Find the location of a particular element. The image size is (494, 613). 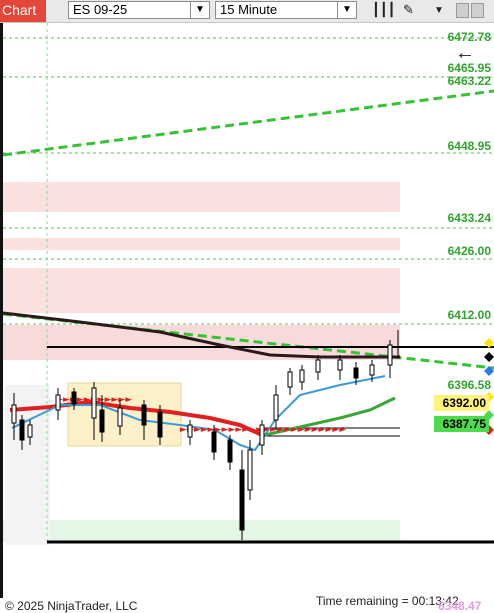

chart-toolbar: Chart ES 09-25 ▼ 15 Minute ▼ ┃┃┃ ✎ ▼ is located at coordinates (247, 11).